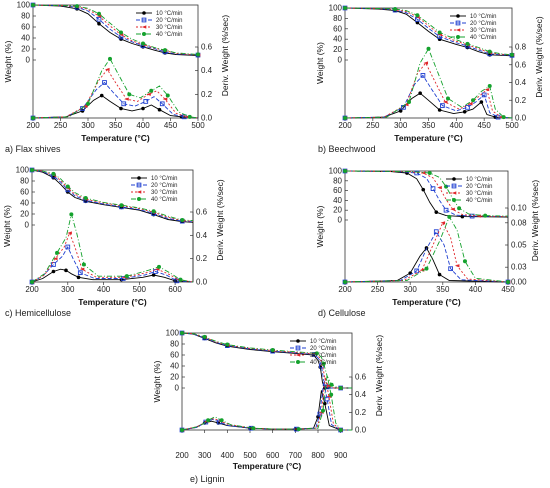 This screenshot has height=488, width=550. Describe the element at coordinates (173, 333) in the screenshot. I see `weight-y-tick-label: 100` at that location.